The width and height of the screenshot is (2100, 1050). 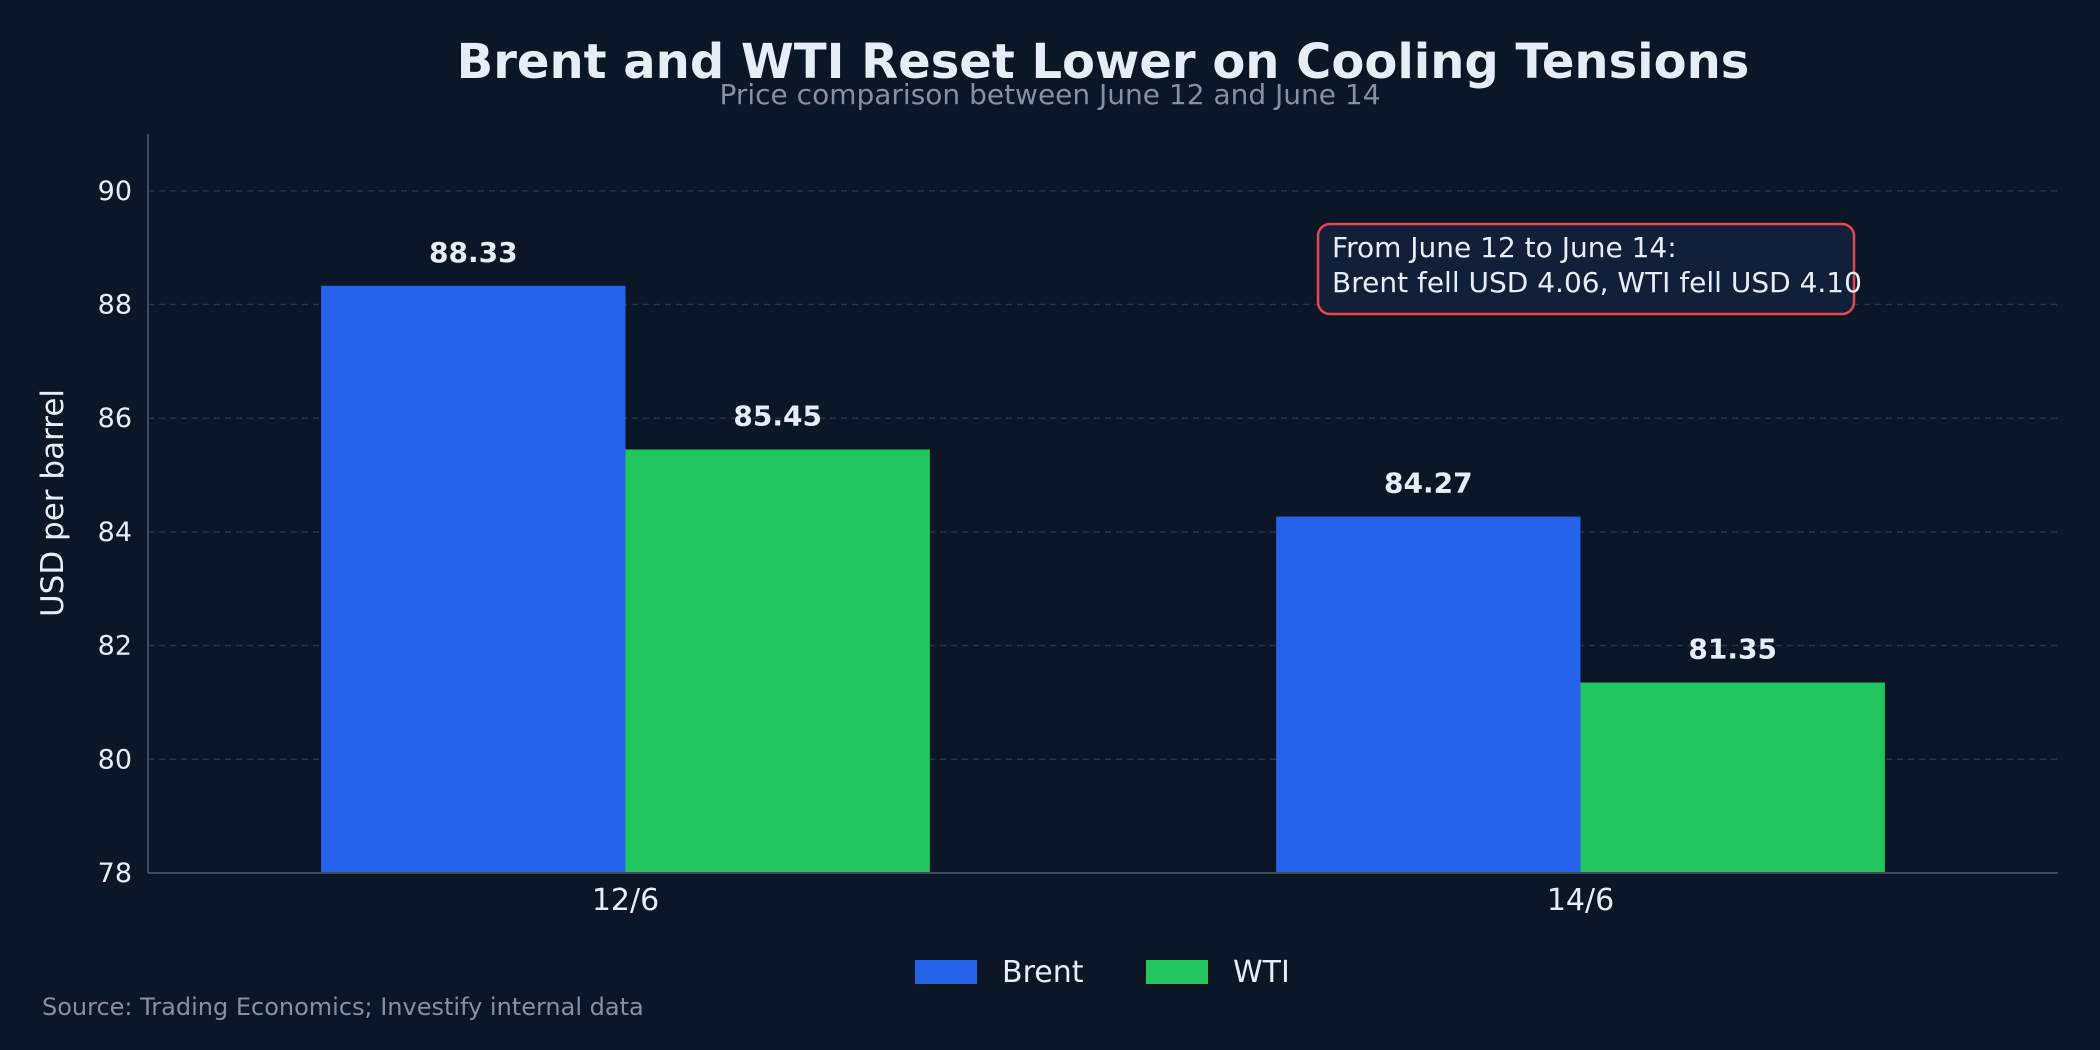 I want to click on annotation-frame, so click(x=1586, y=269).